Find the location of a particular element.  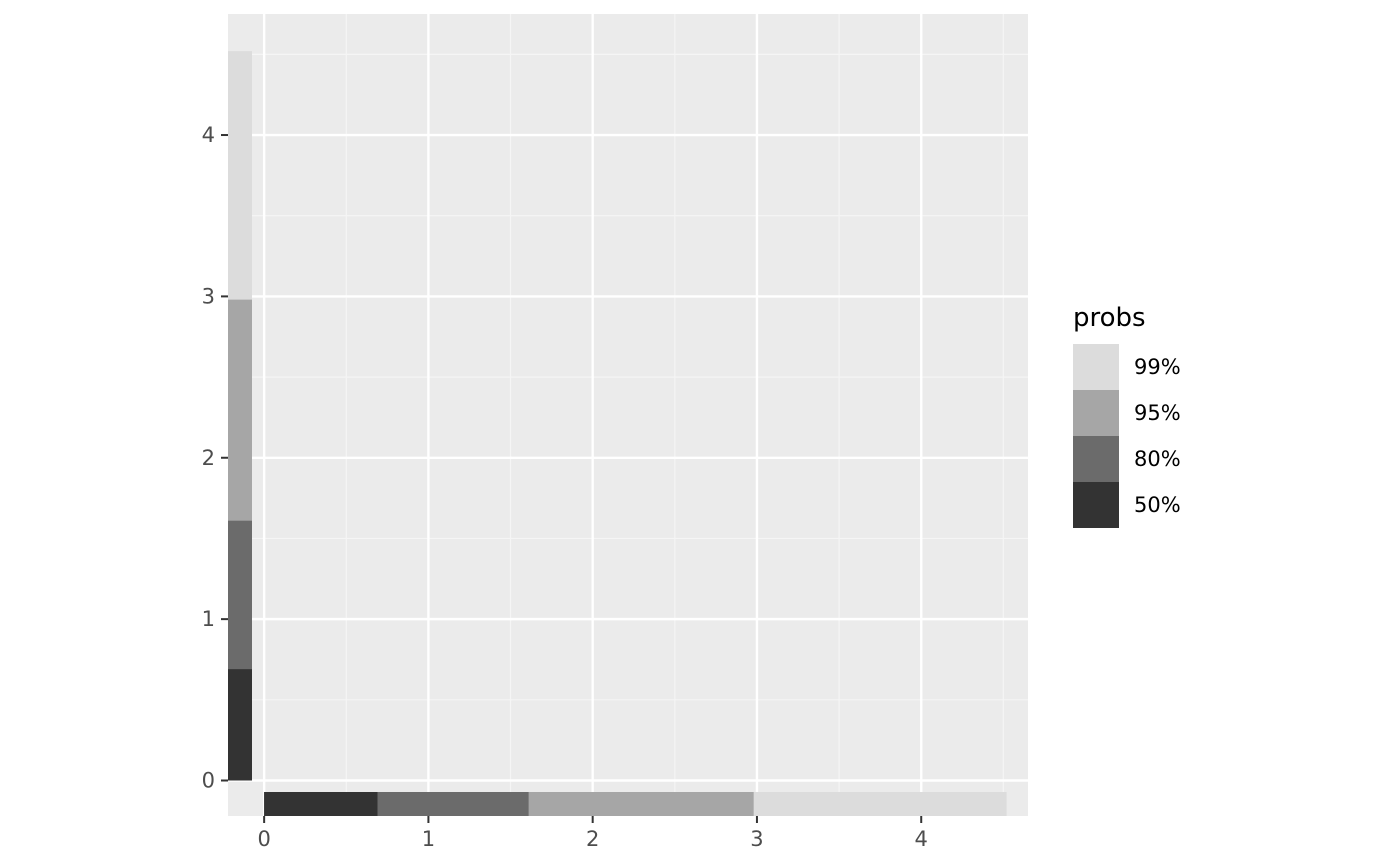

legend-label: 50% is located at coordinates (1157, 505).